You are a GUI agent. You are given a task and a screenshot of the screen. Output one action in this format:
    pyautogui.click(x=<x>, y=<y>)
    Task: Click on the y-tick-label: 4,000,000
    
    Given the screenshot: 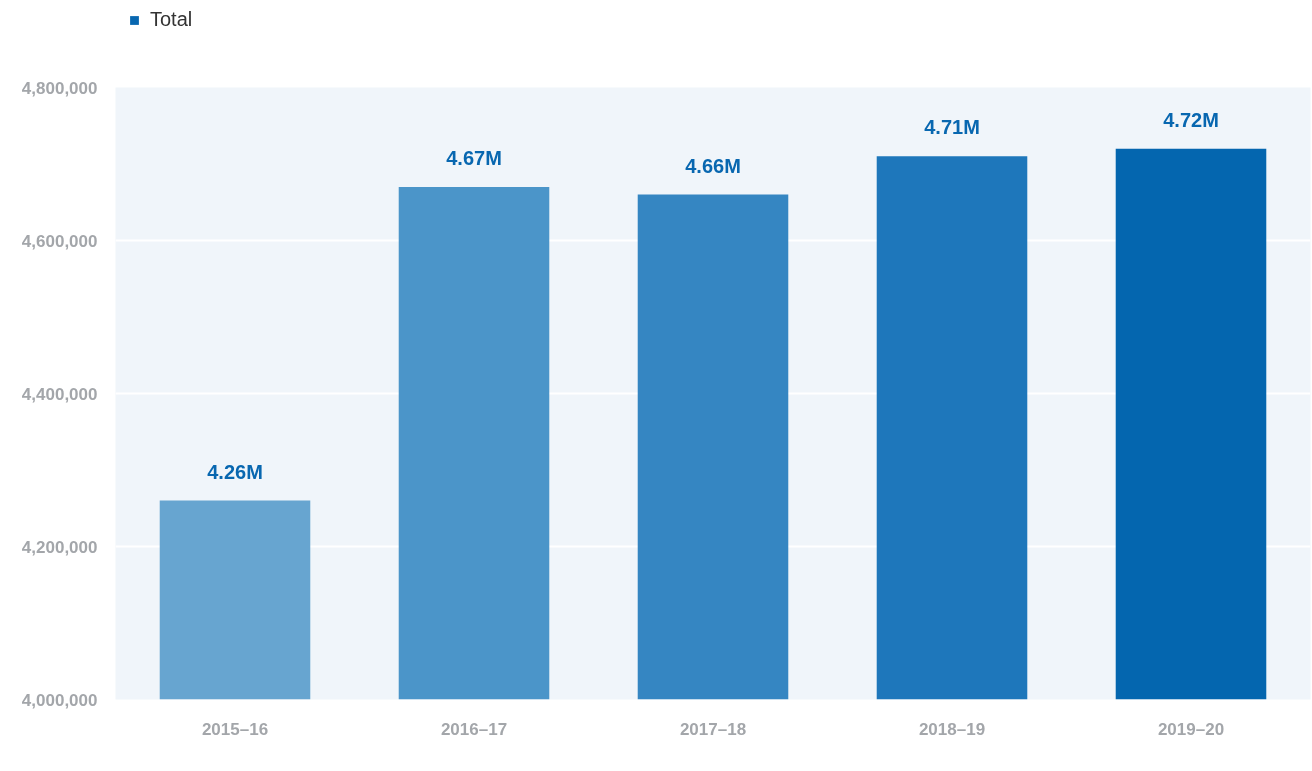 What is the action you would take?
    pyautogui.click(x=59, y=700)
    